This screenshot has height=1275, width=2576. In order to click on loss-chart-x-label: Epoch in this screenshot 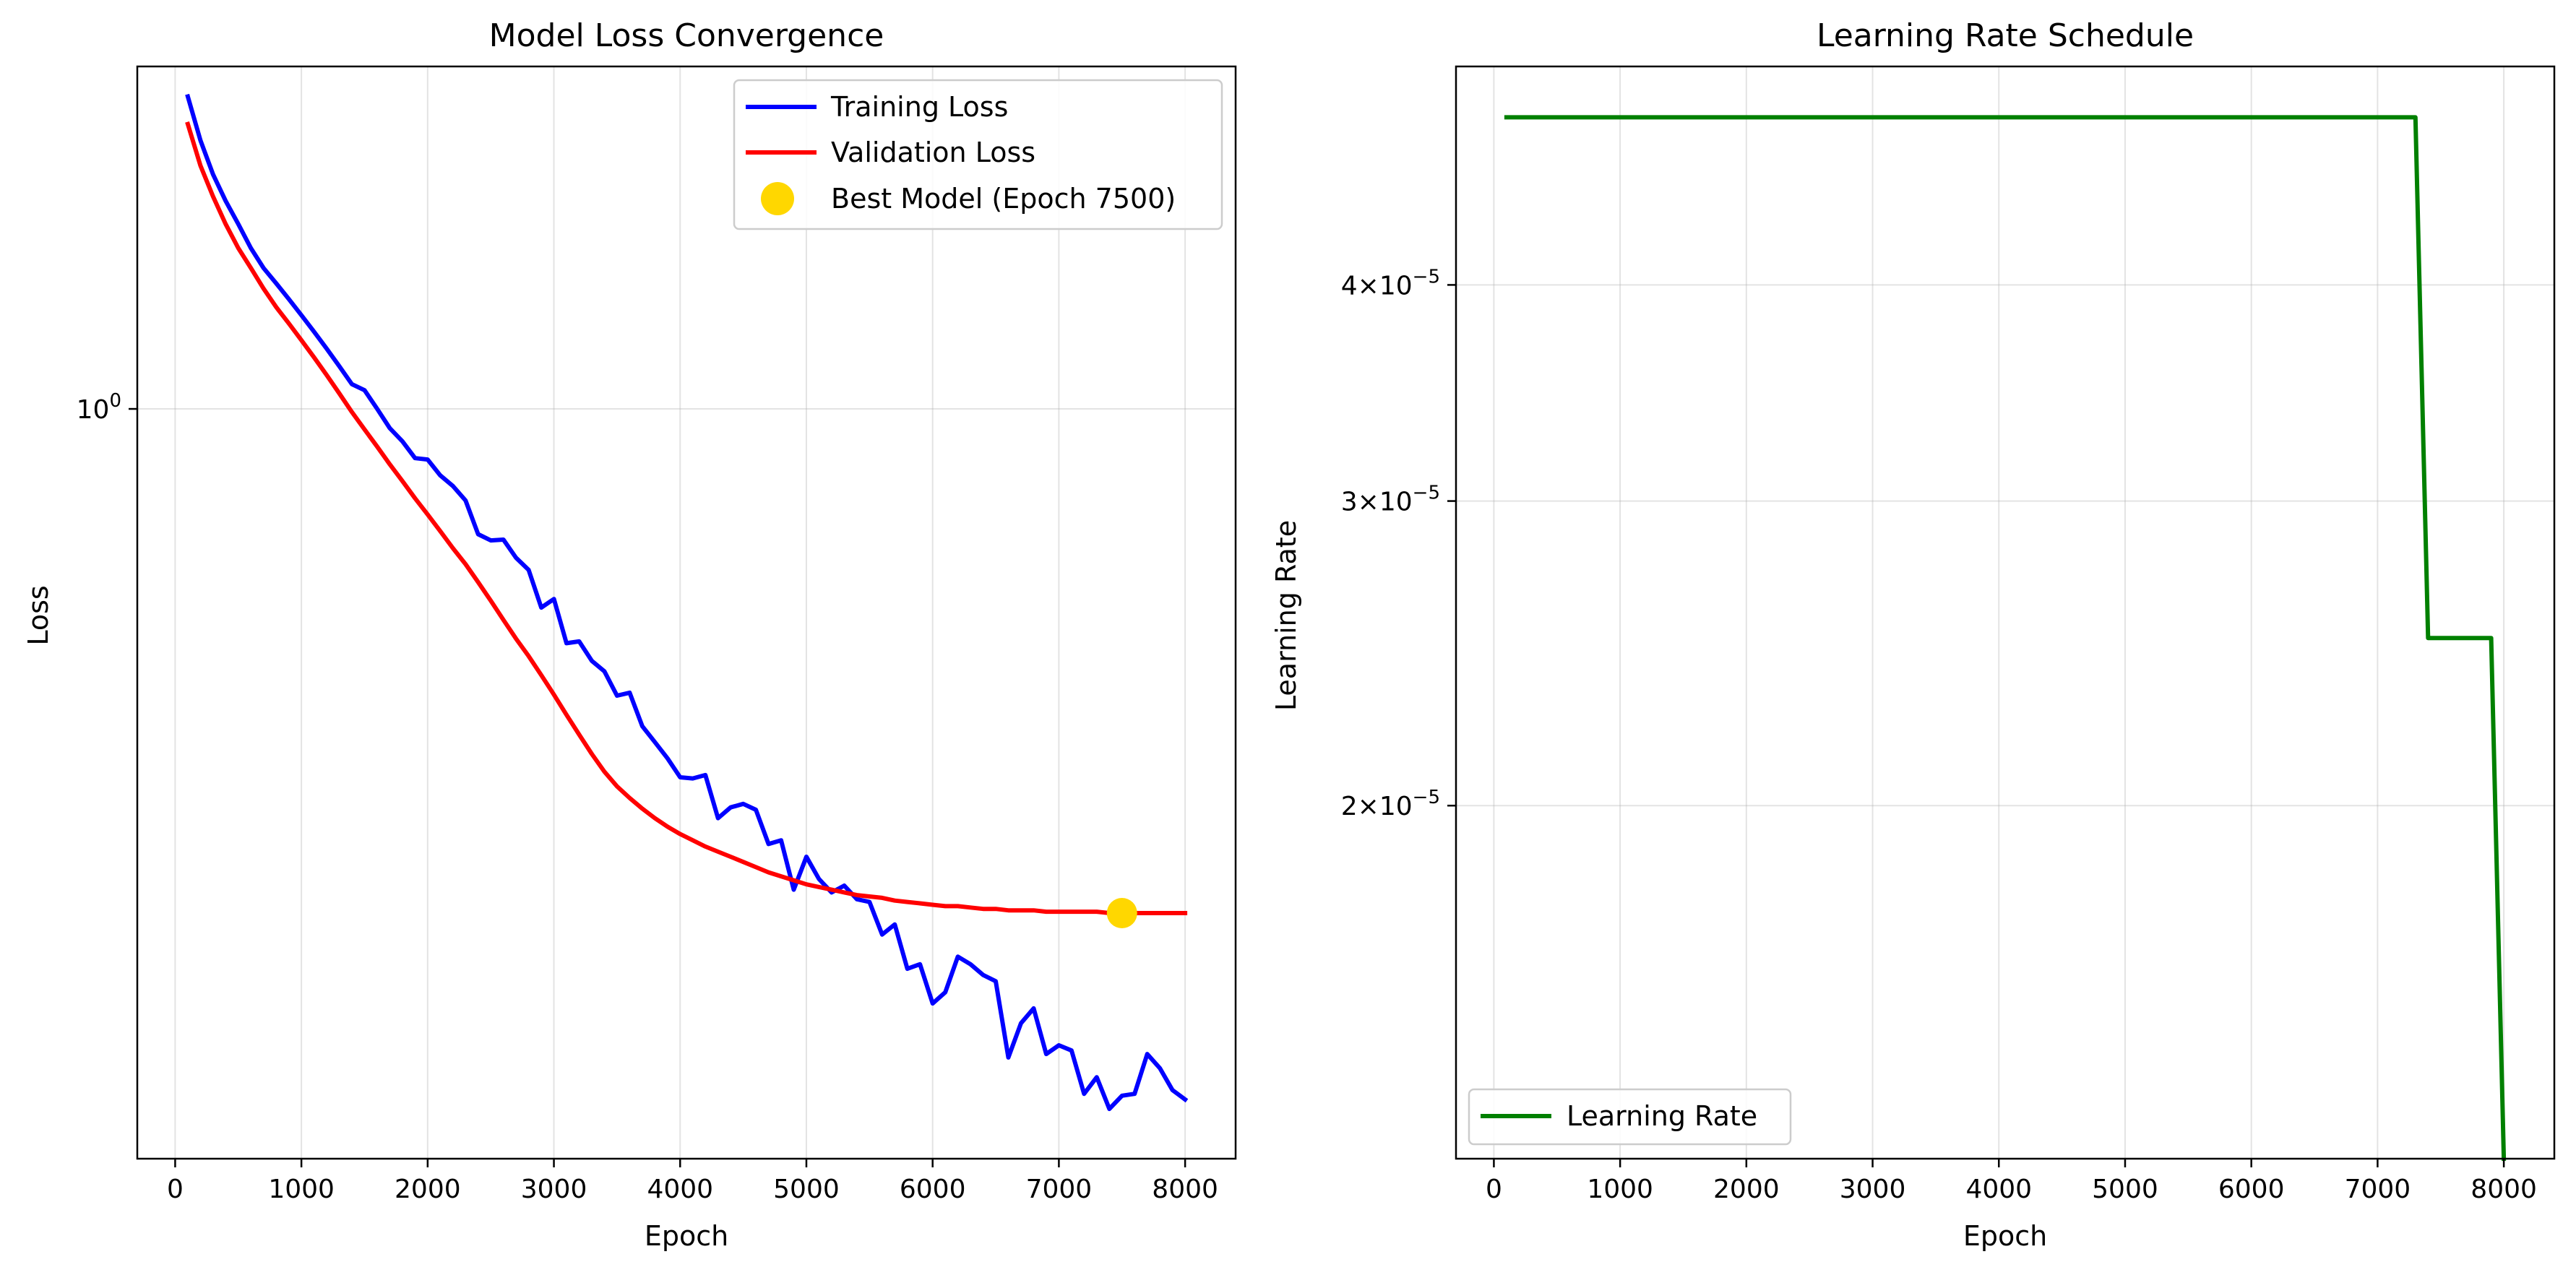, I will do `click(686, 1236)`.